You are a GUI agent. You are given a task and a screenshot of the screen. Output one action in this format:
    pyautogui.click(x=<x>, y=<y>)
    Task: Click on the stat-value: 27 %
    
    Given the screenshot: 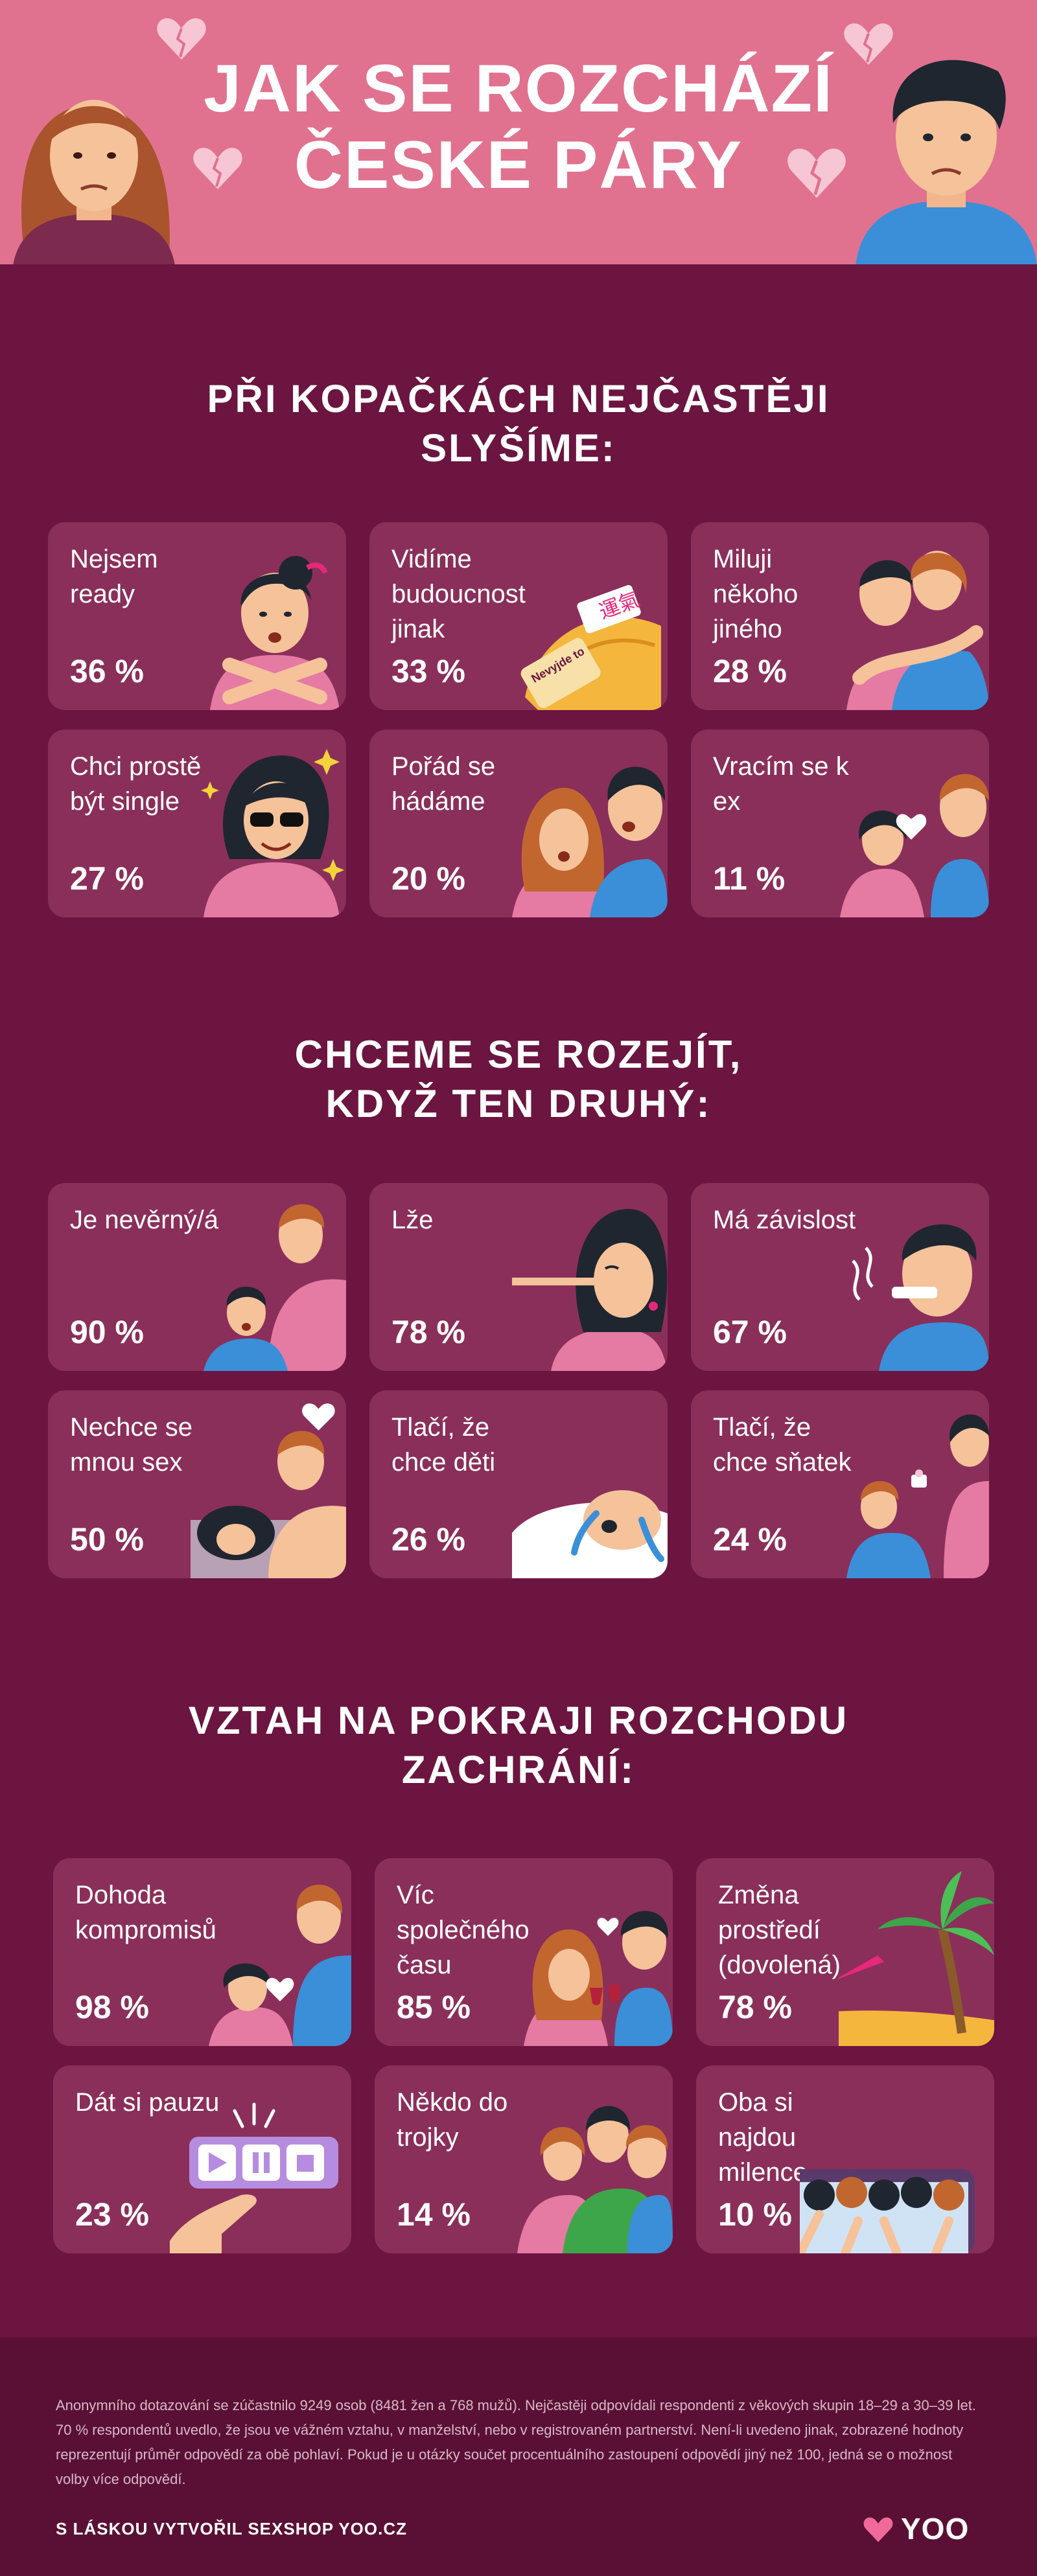 What is the action you would take?
    pyautogui.click(x=107, y=878)
    